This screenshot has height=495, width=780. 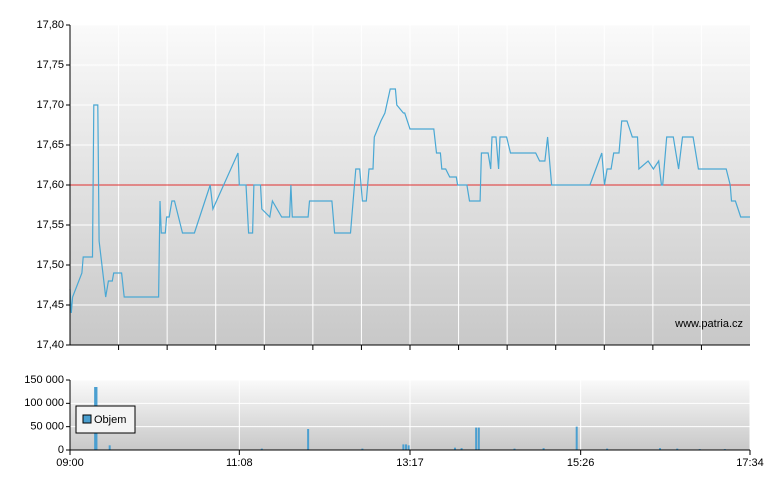 What do you see at coordinates (50, 265) in the screenshot?
I see `y-tick-label: 17,50` at bounding box center [50, 265].